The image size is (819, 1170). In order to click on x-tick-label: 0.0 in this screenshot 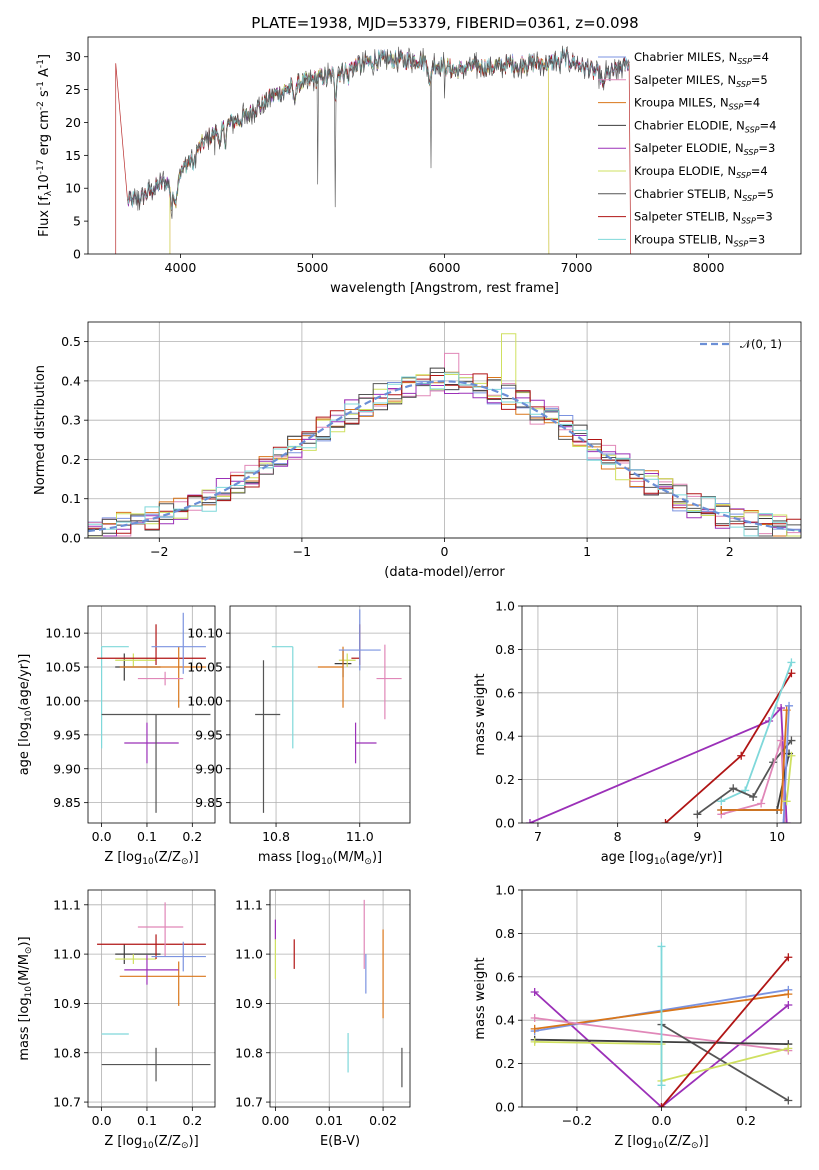, I will do `click(102, 1120)`.